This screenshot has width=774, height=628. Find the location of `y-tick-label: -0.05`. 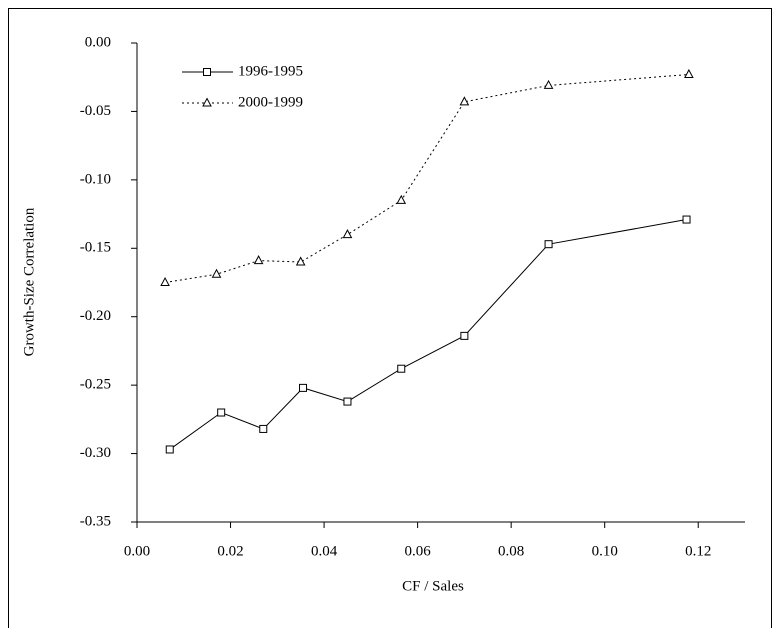

y-tick-label: -0.05 is located at coordinates (95, 111).